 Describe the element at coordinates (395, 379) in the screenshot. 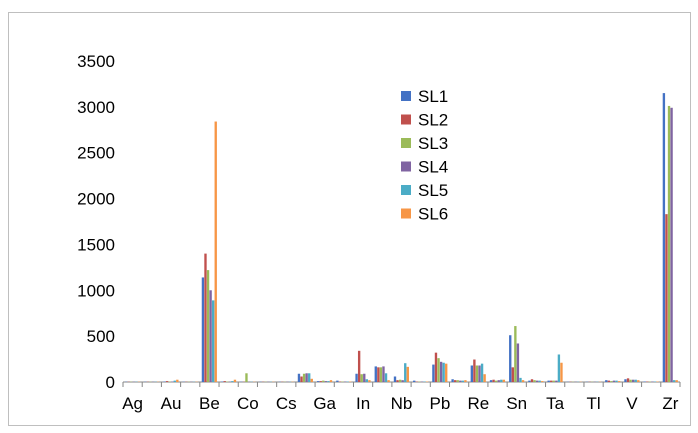

I see `bar-Nb-SL1` at that location.